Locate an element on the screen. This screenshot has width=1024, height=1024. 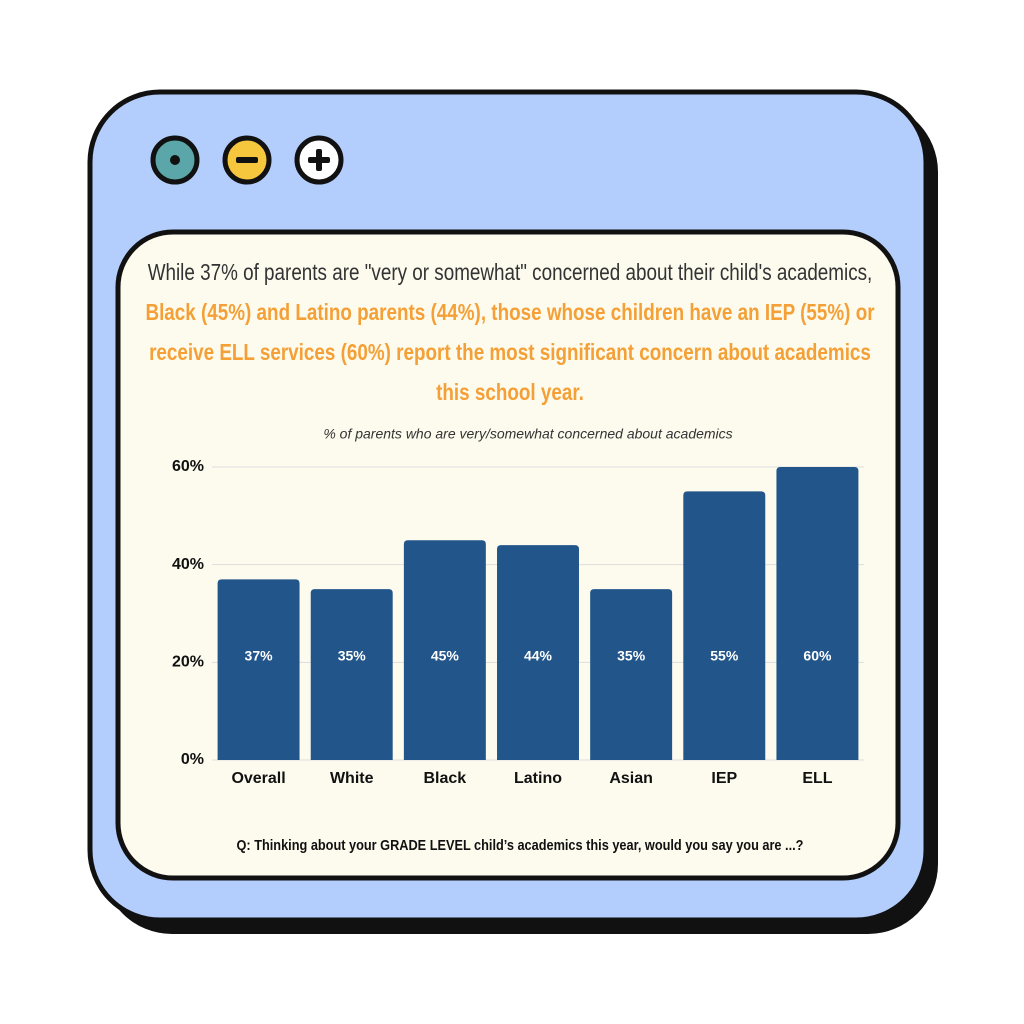
y-tick-label: 40% is located at coordinates (188, 564).